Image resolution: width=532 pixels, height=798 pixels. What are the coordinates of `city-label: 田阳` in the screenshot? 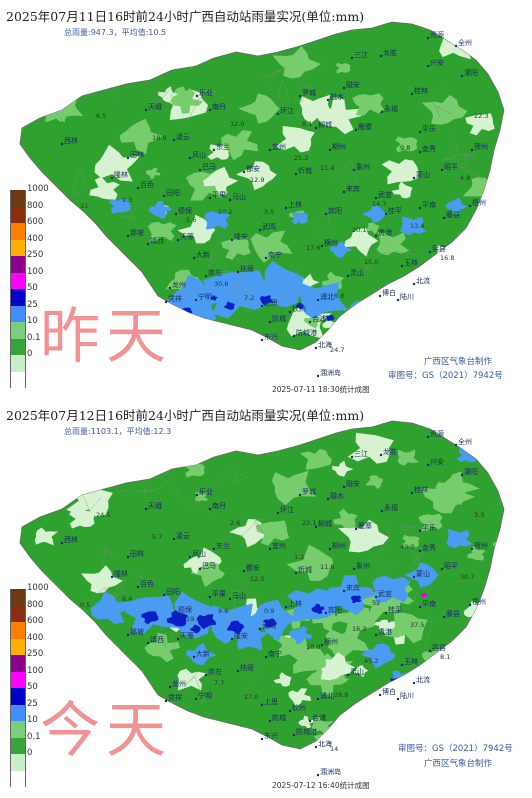 It's located at (173, 591).